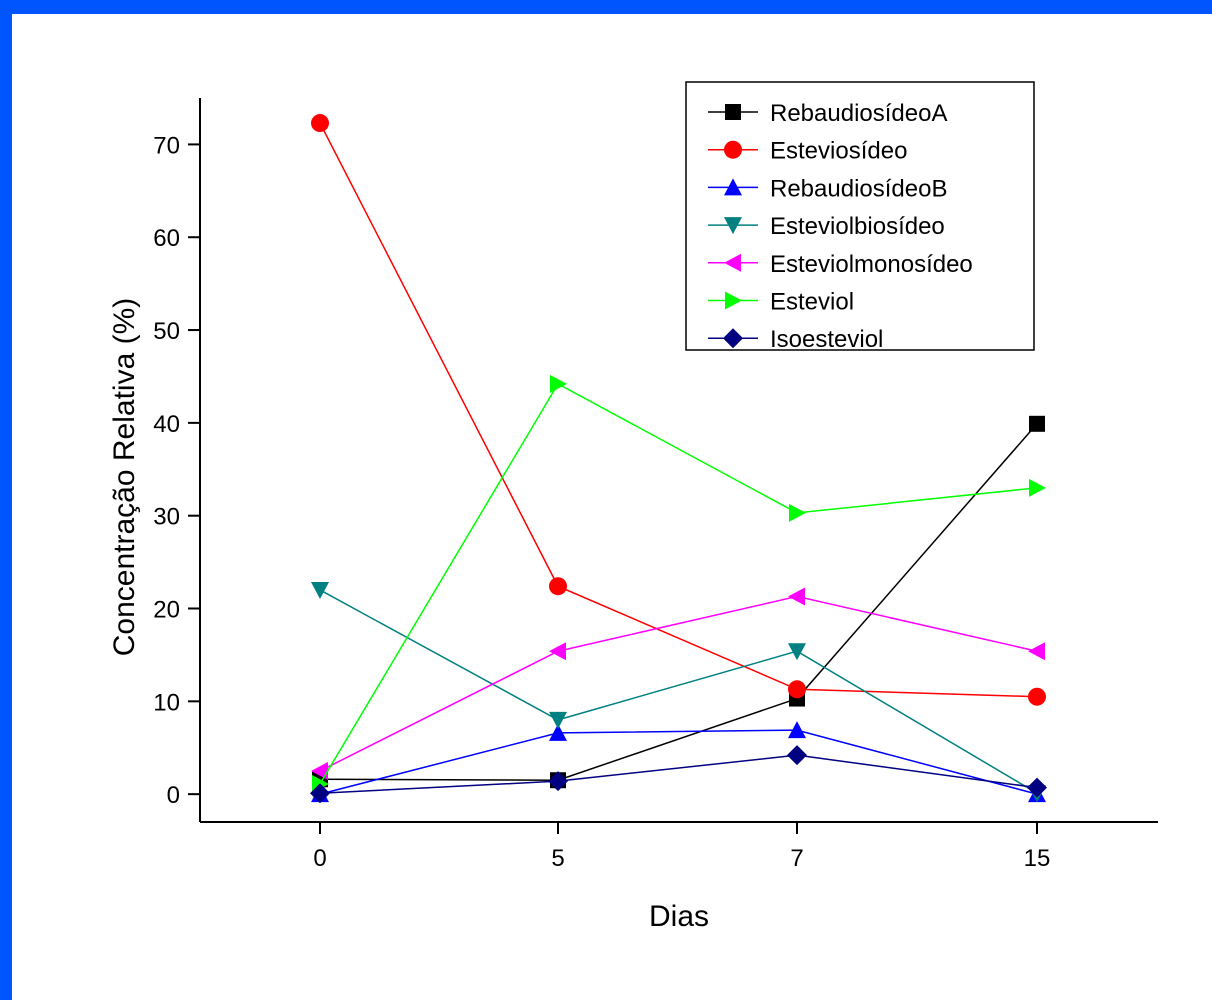  I want to click on y-axis-label: Concentração Relativa (%), so click(124, 477).